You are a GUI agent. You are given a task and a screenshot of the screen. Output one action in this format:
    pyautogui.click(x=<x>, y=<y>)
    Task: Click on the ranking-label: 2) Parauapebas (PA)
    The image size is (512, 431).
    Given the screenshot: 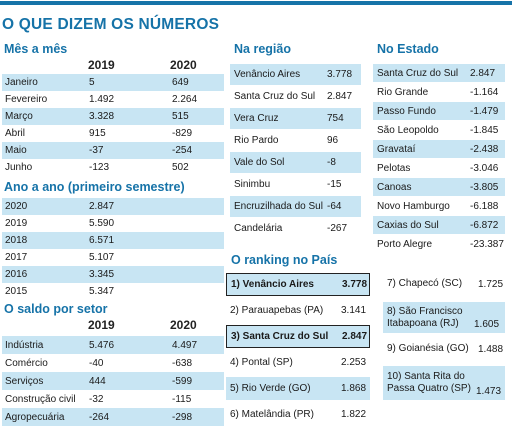 What is the action you would take?
    pyautogui.click(x=277, y=310)
    